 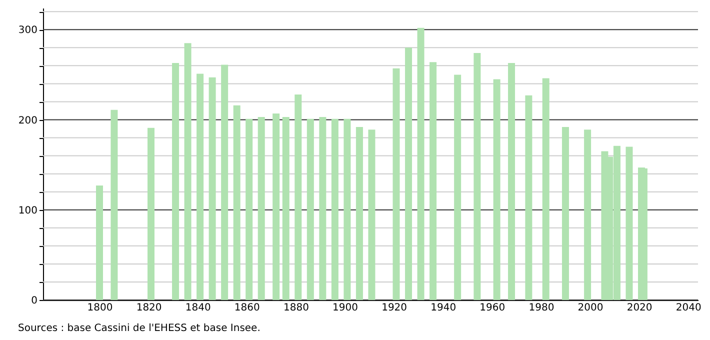 What do you see at coordinates (198, 308) in the screenshot?
I see `x-tick-label: 1840` at bounding box center [198, 308].